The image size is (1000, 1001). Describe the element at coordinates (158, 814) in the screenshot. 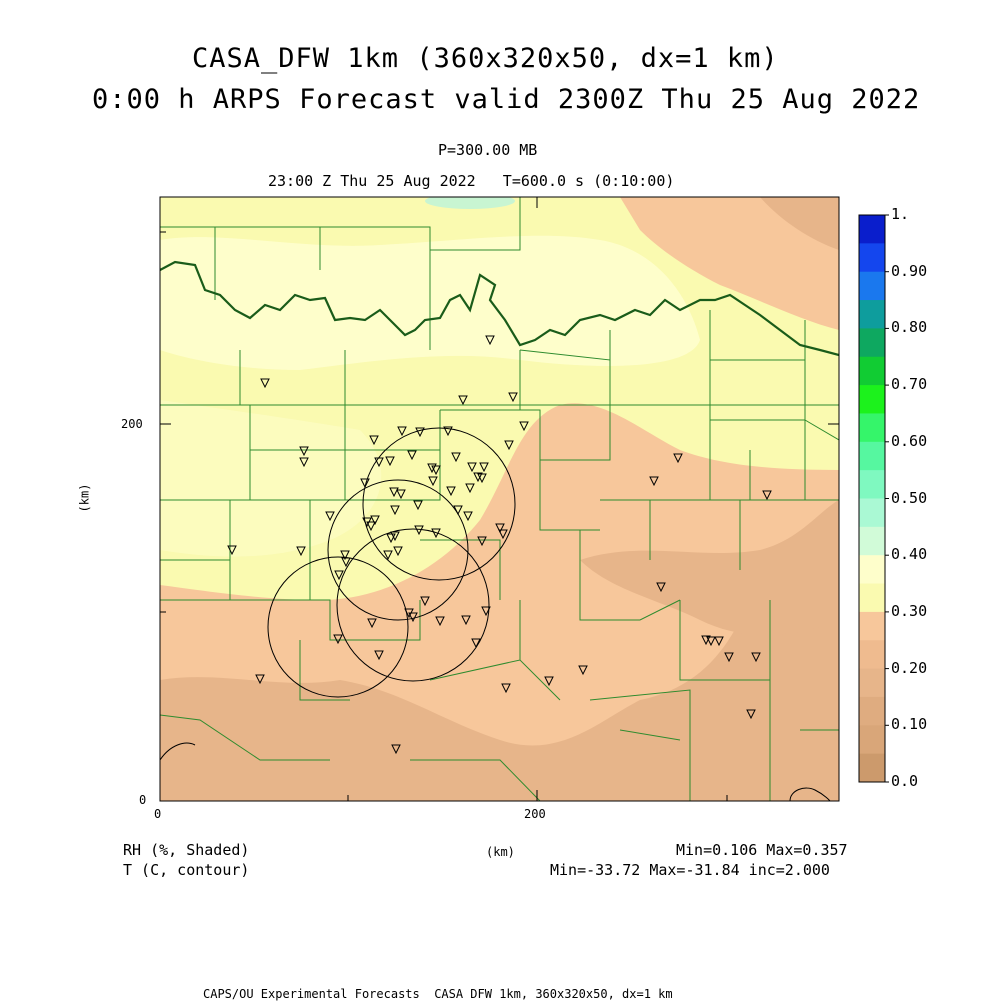

I see `x-tick-0: 0` at that location.